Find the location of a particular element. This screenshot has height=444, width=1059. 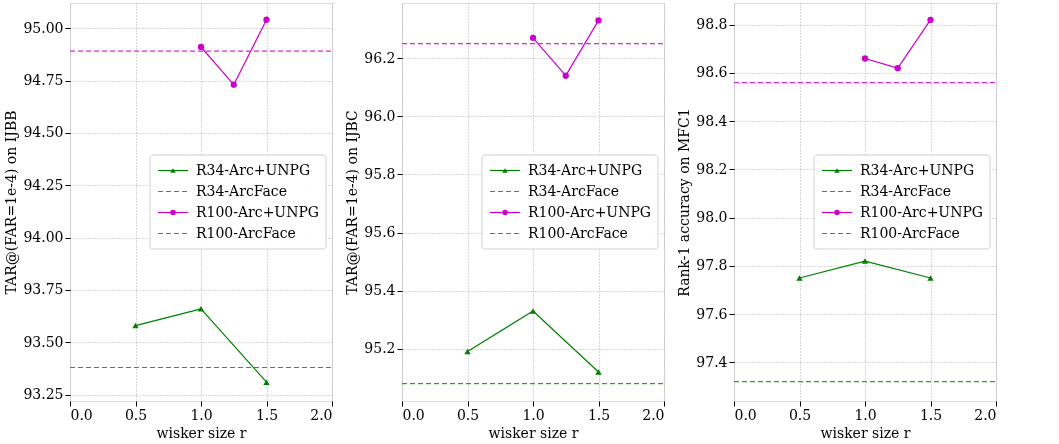

y-tick-label: 98.0 is located at coordinates (712, 217).